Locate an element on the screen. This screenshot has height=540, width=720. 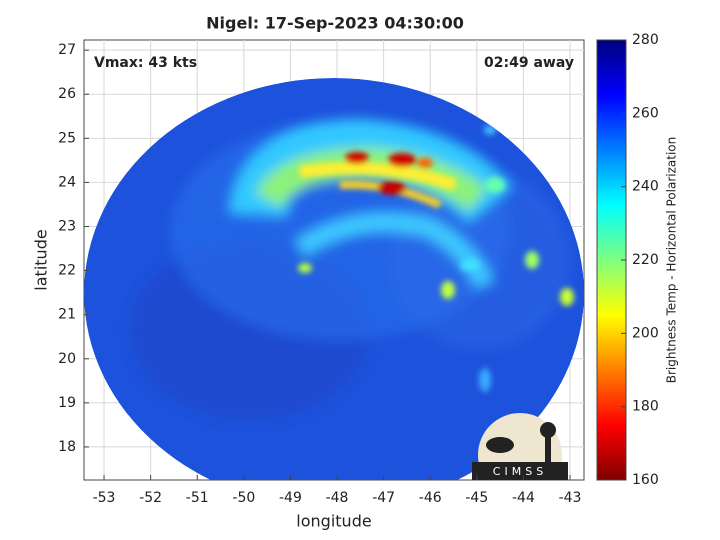
chart-title: Nigel: 17-Sep-2023 04:30:00 is located at coordinates (335, 23).